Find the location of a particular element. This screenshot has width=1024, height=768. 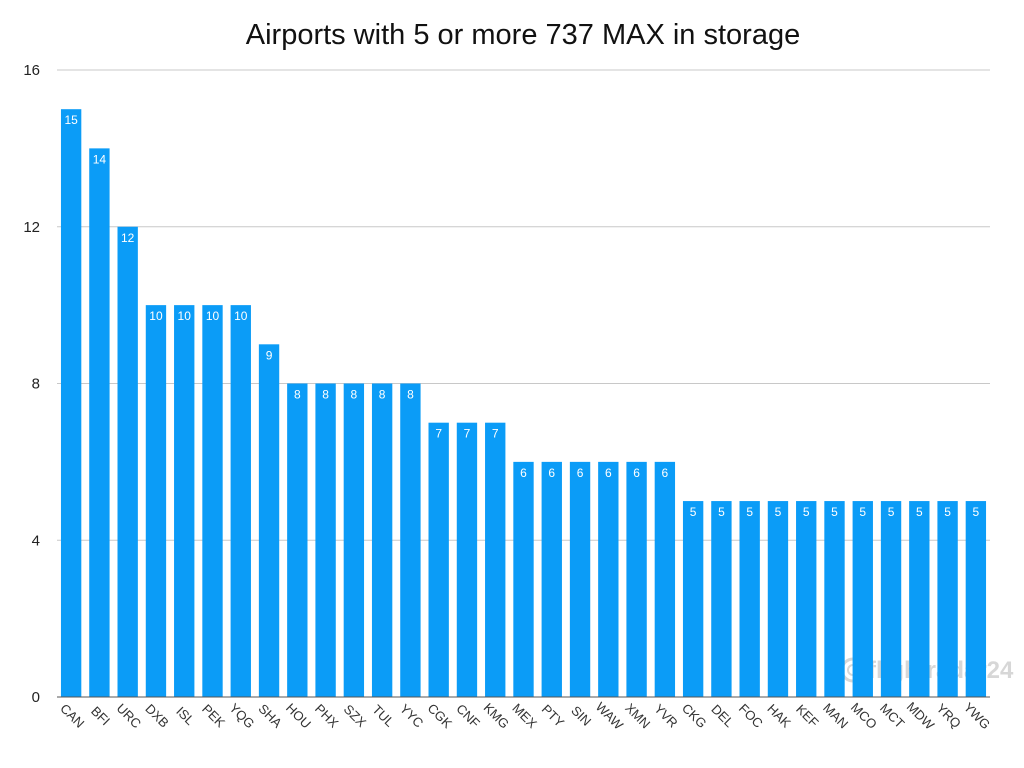

x-tick-label: MEX is located at coordinates (524, 716).